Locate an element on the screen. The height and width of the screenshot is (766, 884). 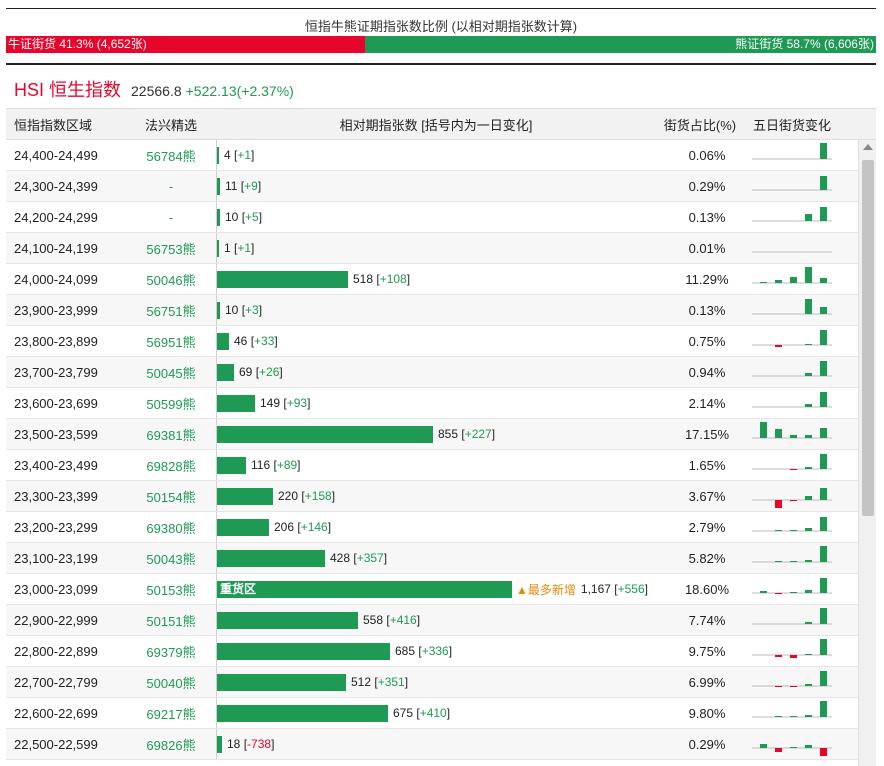
share-cell: 0.01% is located at coordinates (707, 248).